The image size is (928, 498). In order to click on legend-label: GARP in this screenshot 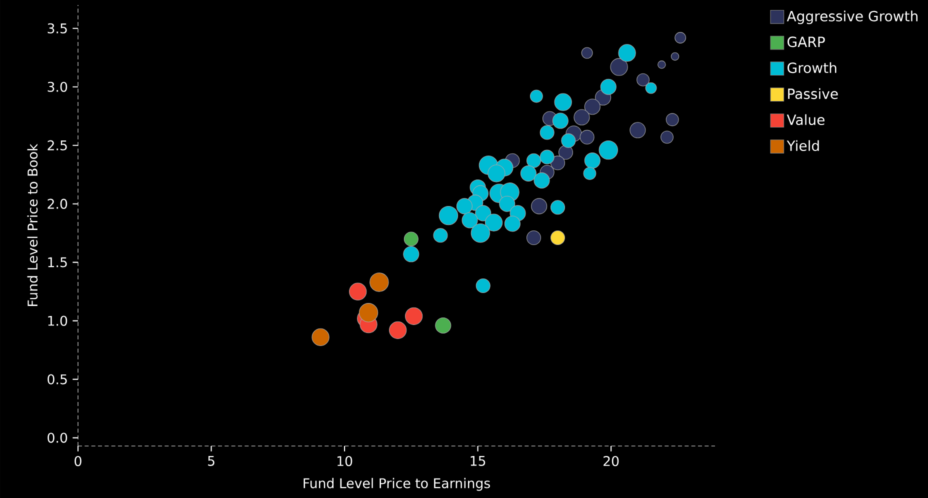, I will do `click(806, 42)`.